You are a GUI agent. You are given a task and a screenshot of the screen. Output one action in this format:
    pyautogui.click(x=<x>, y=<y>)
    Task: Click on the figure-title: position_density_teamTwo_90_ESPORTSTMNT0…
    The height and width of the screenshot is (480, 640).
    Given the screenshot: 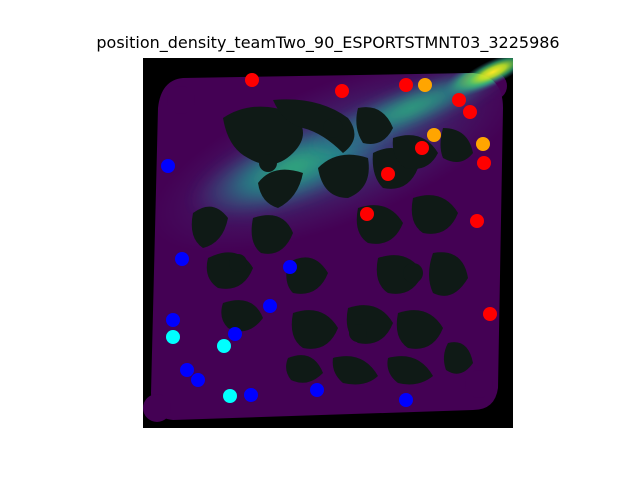 What is the action you would take?
    pyautogui.click(x=328, y=42)
    